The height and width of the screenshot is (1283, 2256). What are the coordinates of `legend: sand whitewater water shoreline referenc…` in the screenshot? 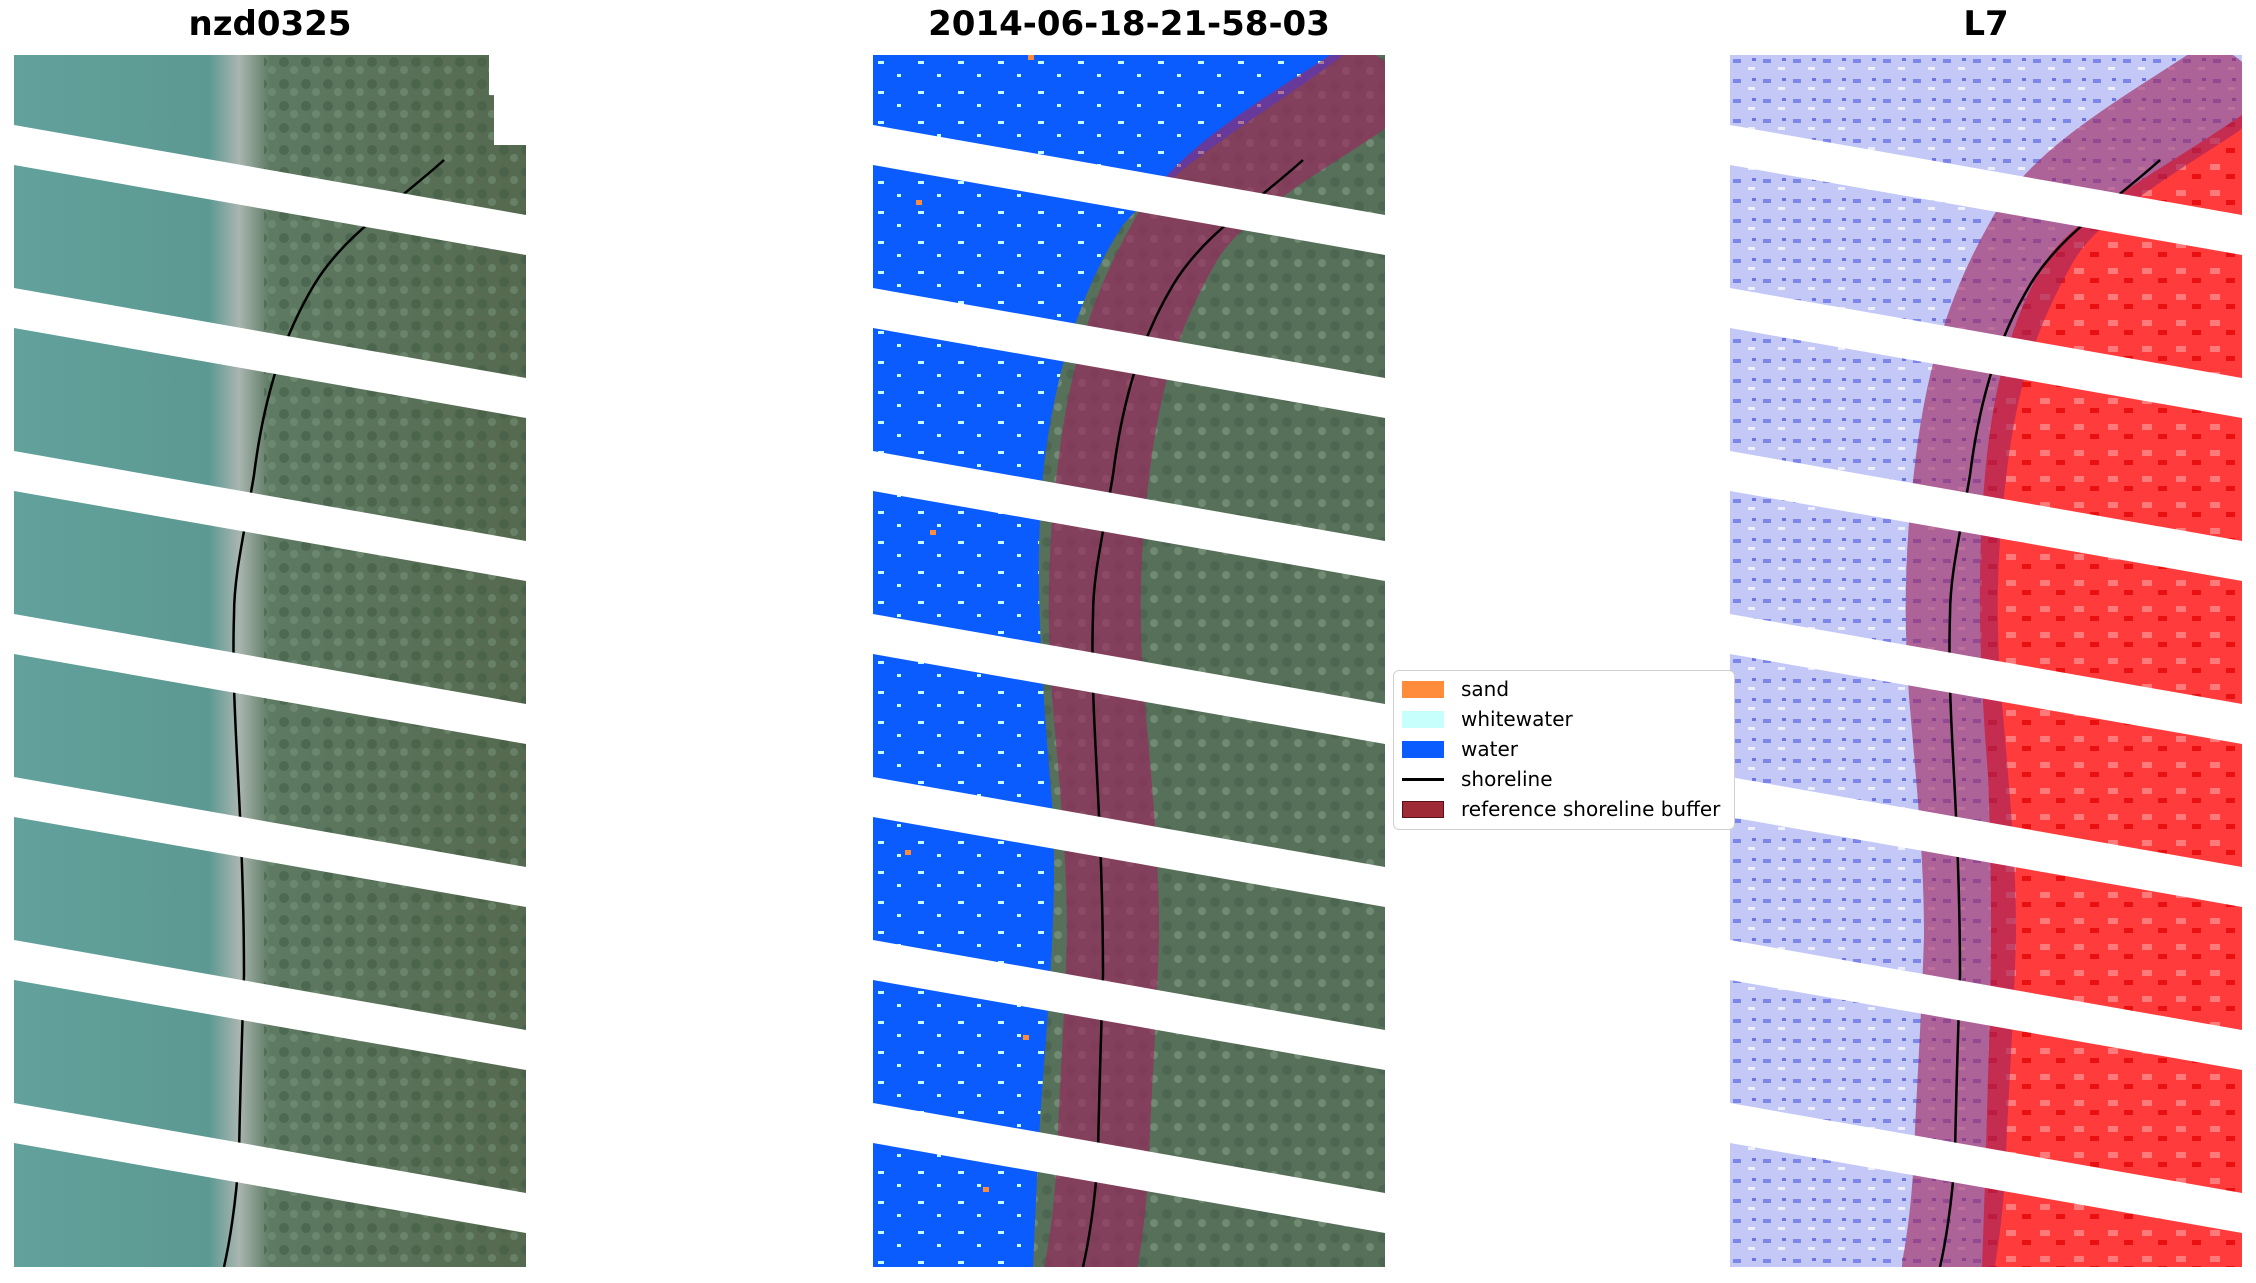 It's located at (1564, 750).